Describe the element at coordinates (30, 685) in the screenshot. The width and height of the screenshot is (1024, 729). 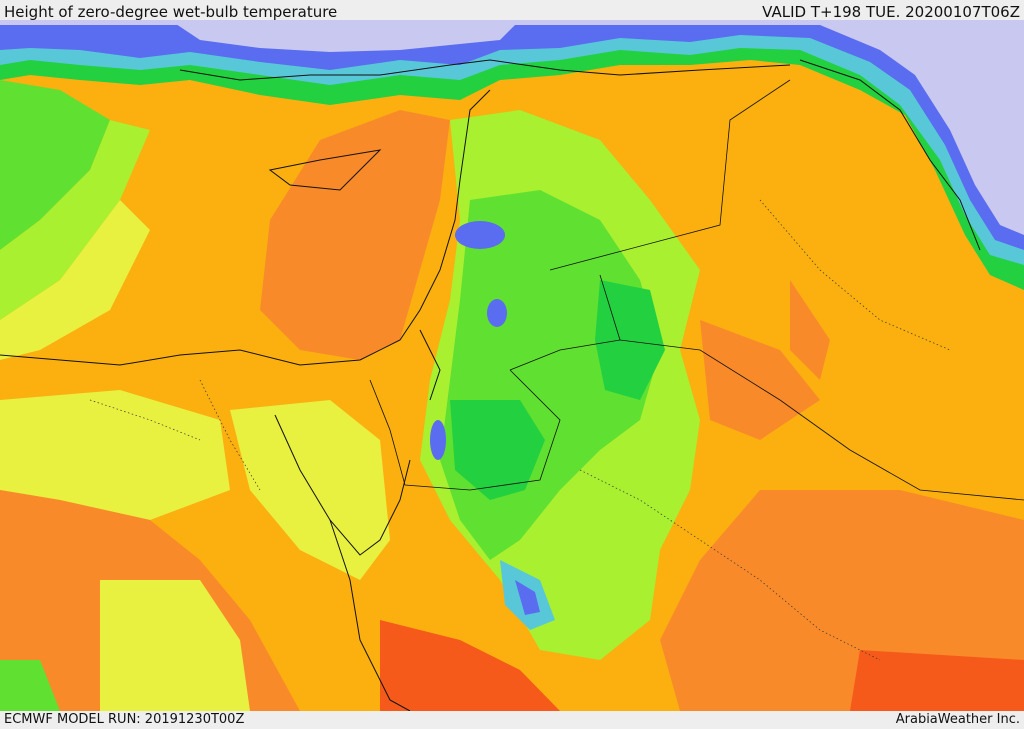
I see `egypt-green-south` at that location.